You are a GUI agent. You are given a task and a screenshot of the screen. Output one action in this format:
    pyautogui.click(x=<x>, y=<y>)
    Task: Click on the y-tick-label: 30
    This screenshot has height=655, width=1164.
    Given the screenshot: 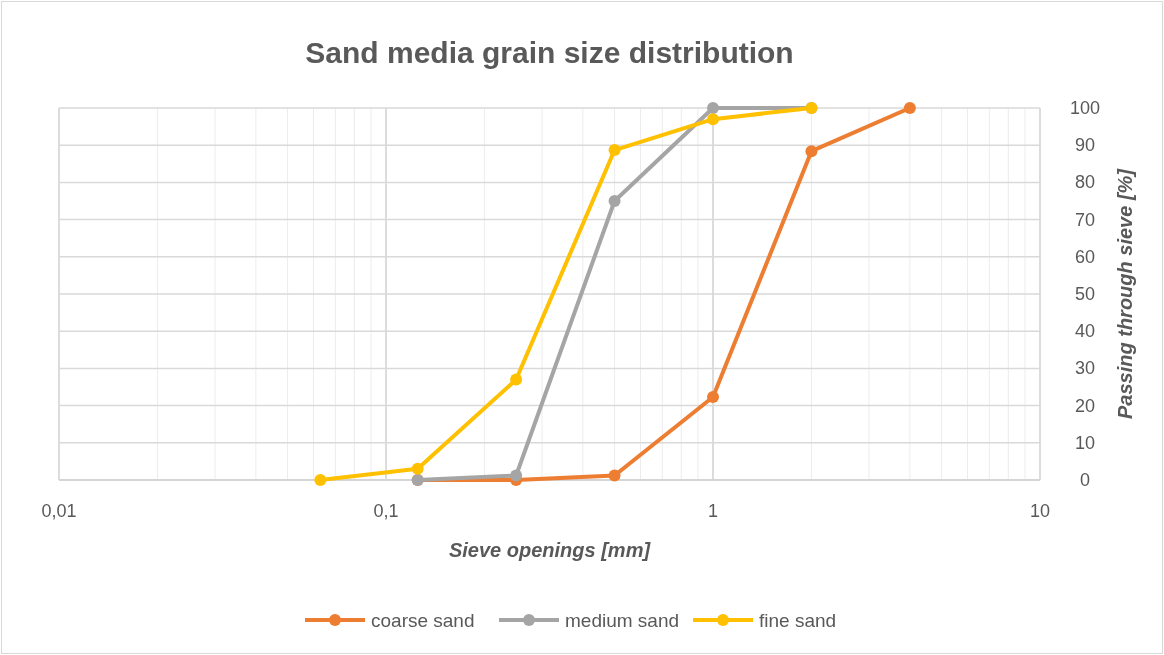 What is the action you would take?
    pyautogui.click(x=1085, y=368)
    